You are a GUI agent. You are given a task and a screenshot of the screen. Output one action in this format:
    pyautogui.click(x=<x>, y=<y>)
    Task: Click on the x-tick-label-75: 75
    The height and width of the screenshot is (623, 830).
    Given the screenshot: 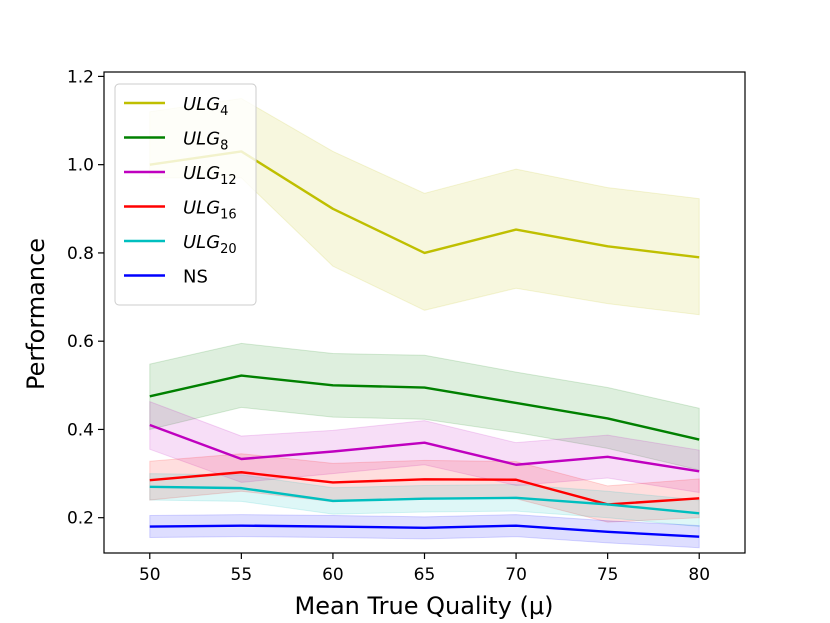 What is the action you would take?
    pyautogui.click(x=608, y=575)
    